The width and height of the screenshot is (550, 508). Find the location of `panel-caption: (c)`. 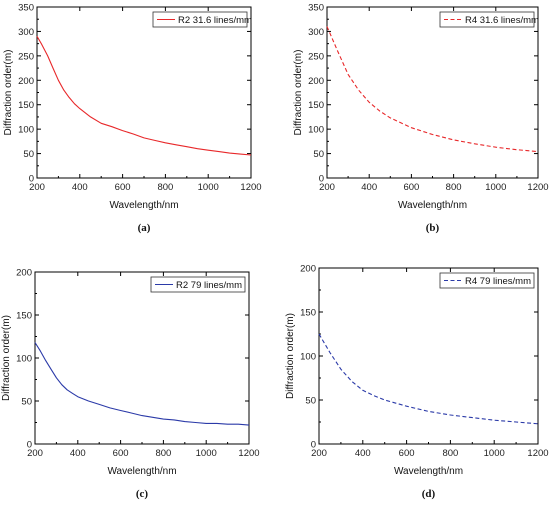

panel-caption: (c) is located at coordinates (142, 494).